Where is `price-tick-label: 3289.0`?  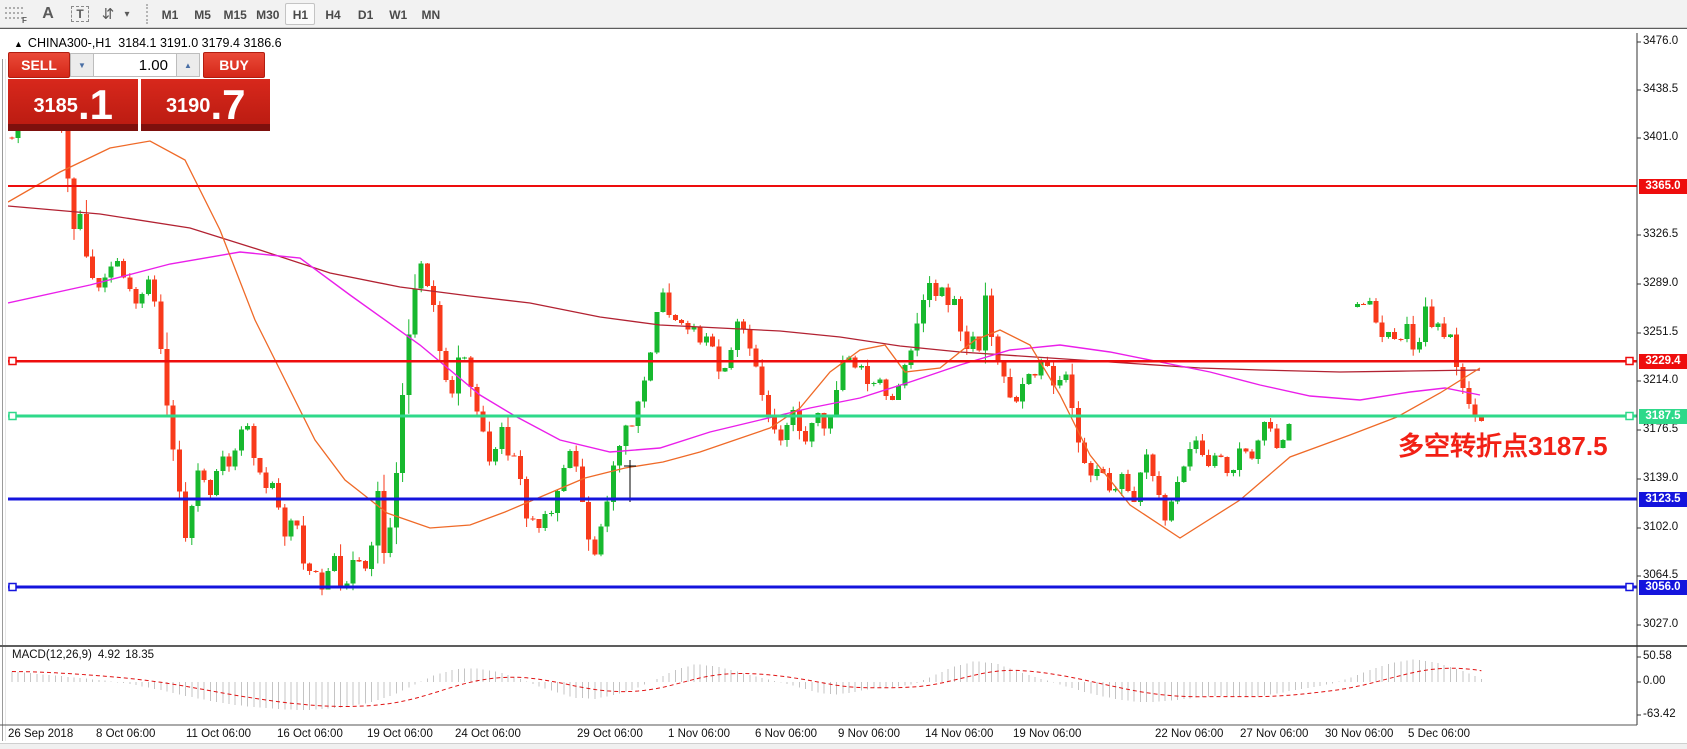
price-tick-label: 3289.0 is located at coordinates (1661, 283).